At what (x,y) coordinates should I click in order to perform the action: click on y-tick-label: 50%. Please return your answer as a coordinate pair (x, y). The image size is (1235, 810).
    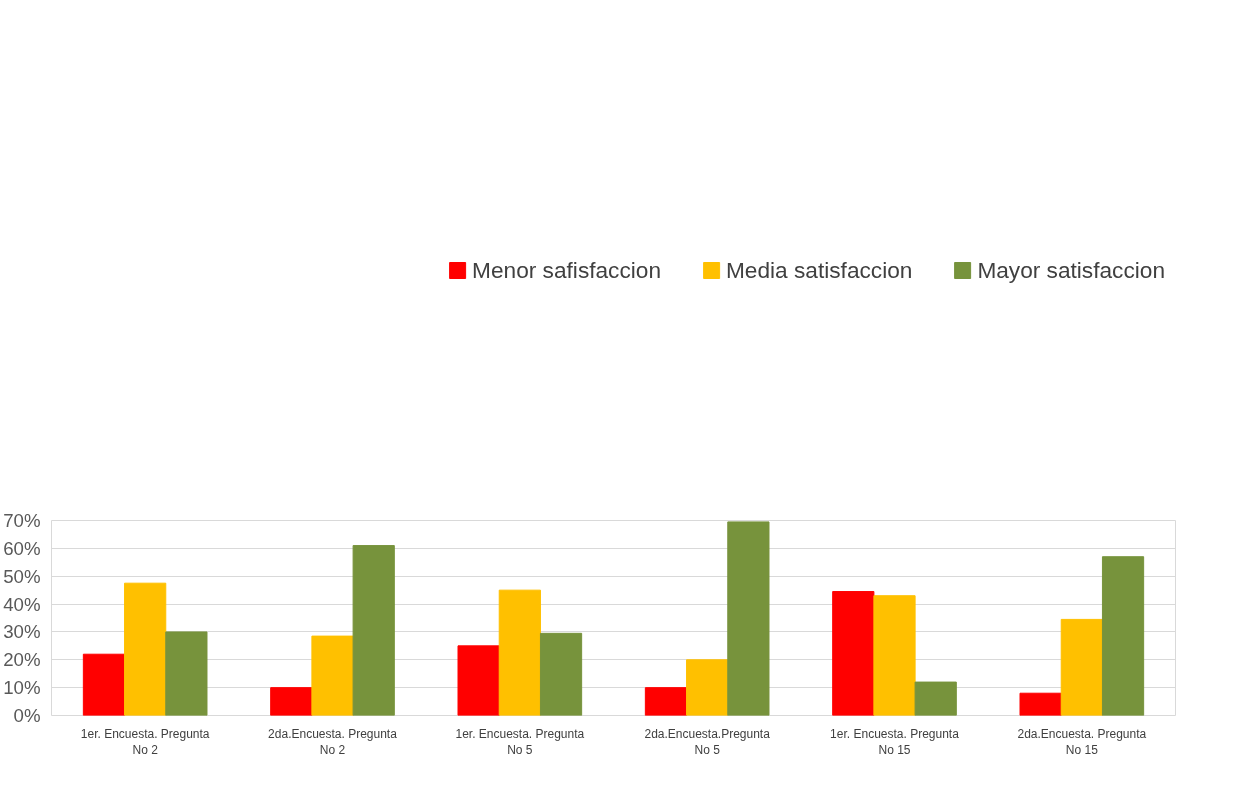
    Looking at the image, I should click on (22, 576).